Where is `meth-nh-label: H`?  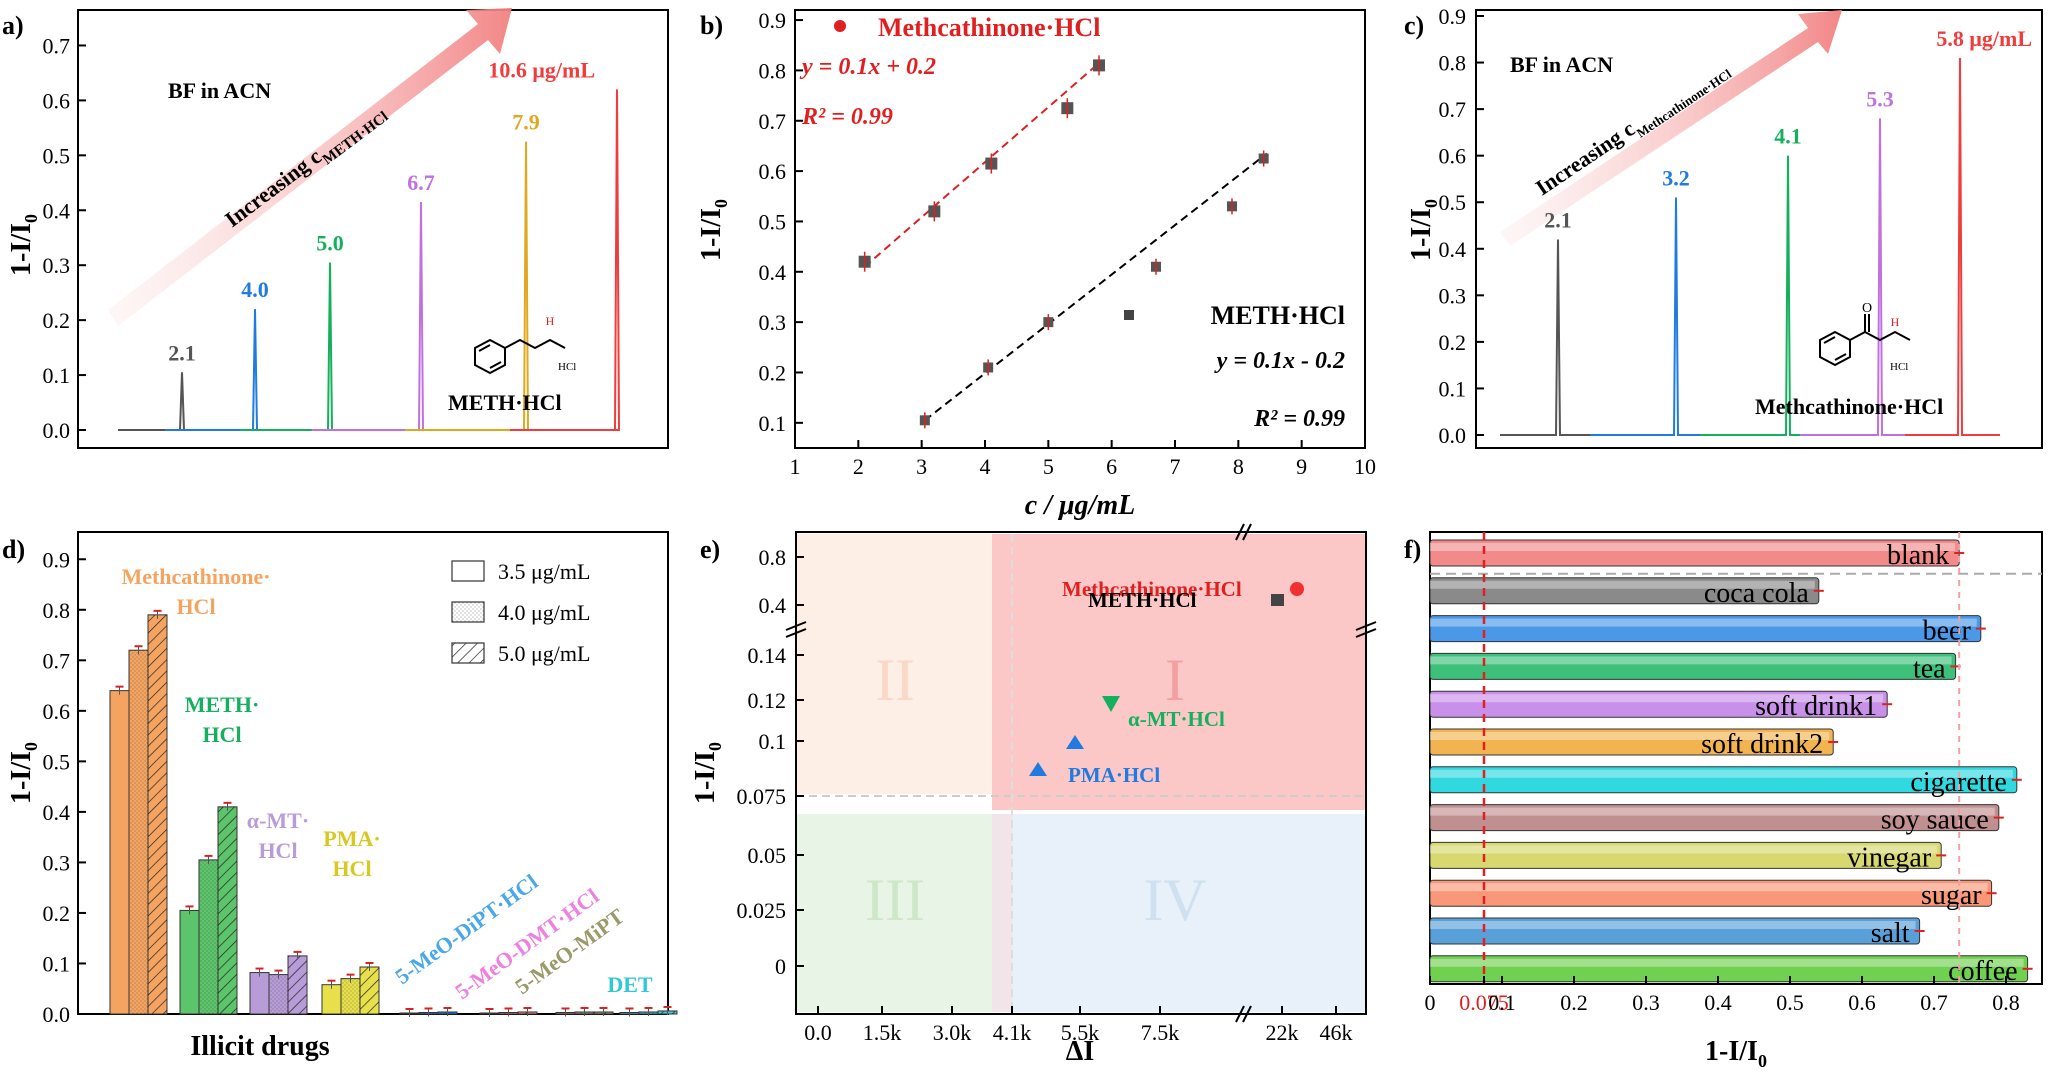
meth-nh-label: H is located at coordinates (550, 321).